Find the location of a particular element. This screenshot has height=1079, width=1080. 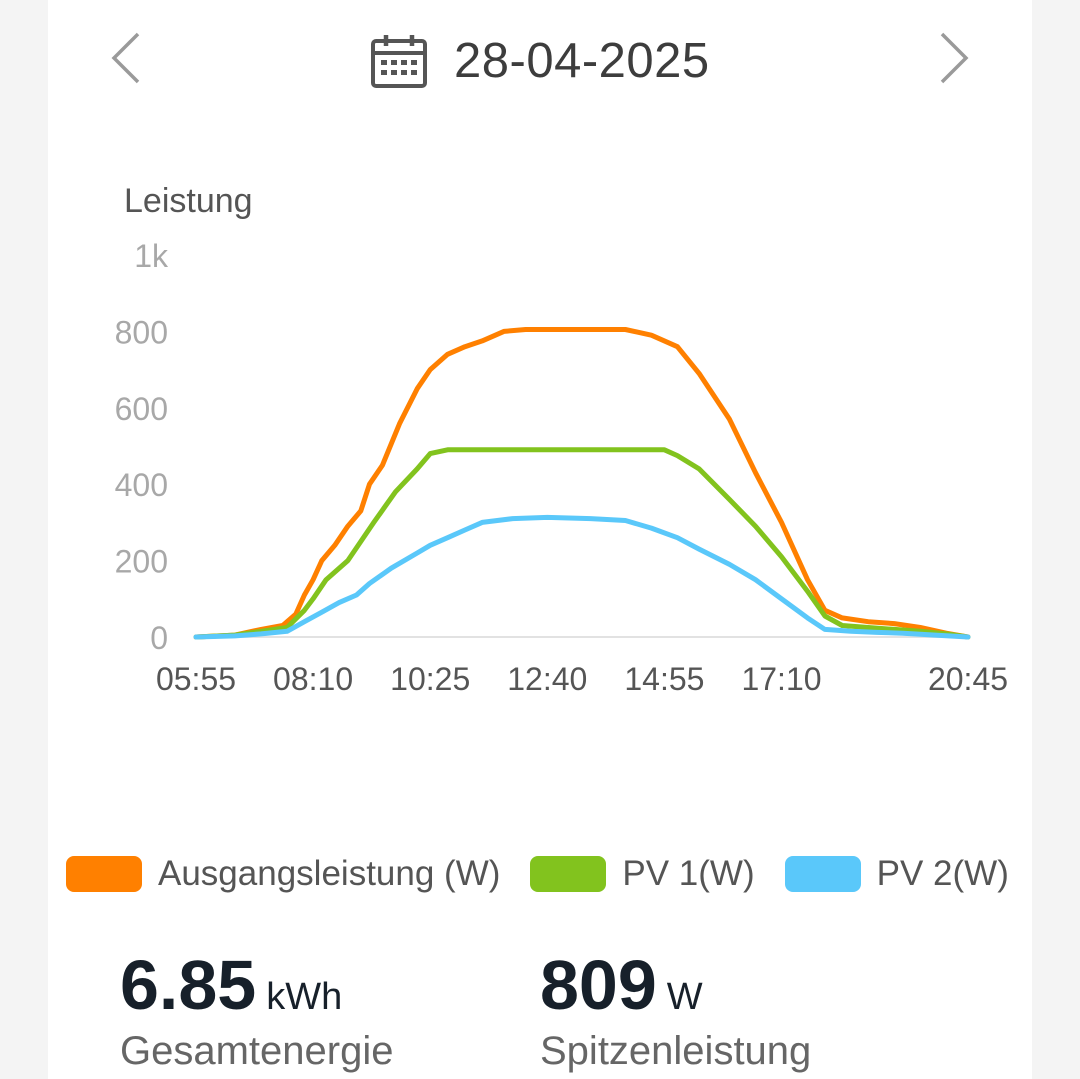

y-tick-label: 200 is located at coordinates (141, 562).